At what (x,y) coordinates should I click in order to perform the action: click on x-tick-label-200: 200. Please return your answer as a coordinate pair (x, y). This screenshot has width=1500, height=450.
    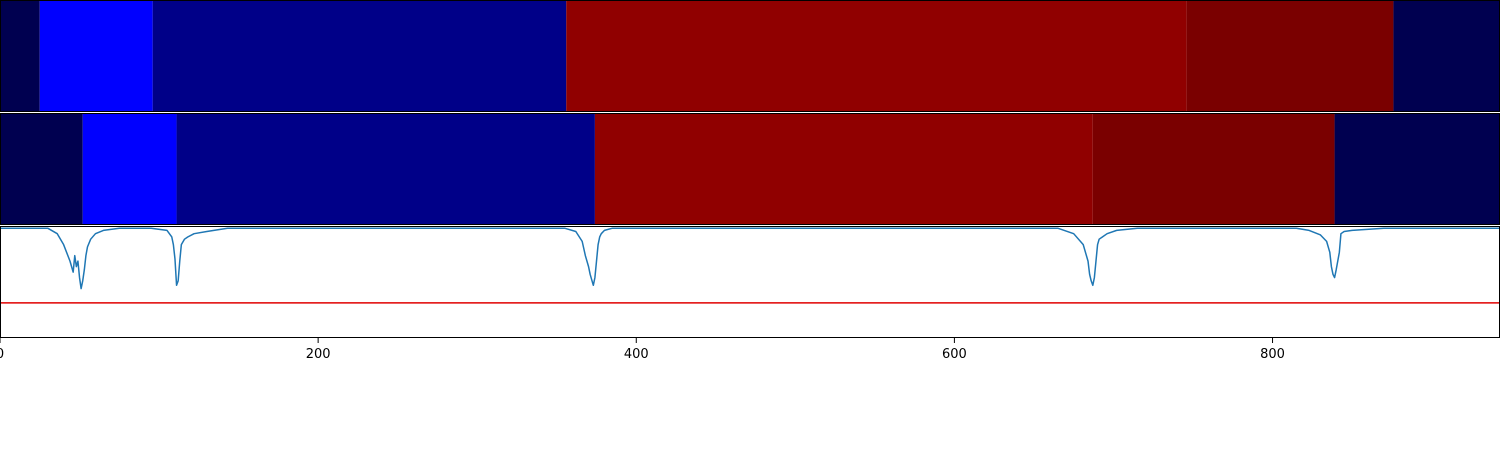
    Looking at the image, I should click on (318, 354).